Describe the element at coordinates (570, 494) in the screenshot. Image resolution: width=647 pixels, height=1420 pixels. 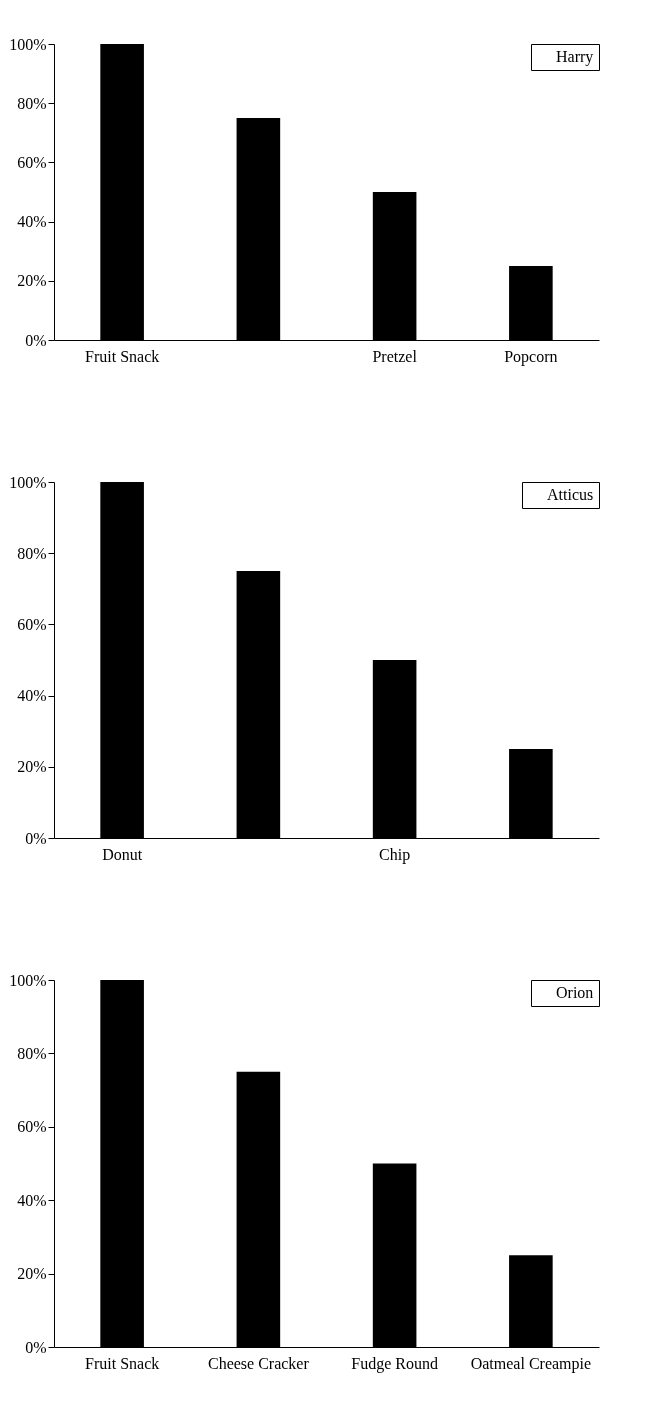
I see `text: Atticus` at that location.